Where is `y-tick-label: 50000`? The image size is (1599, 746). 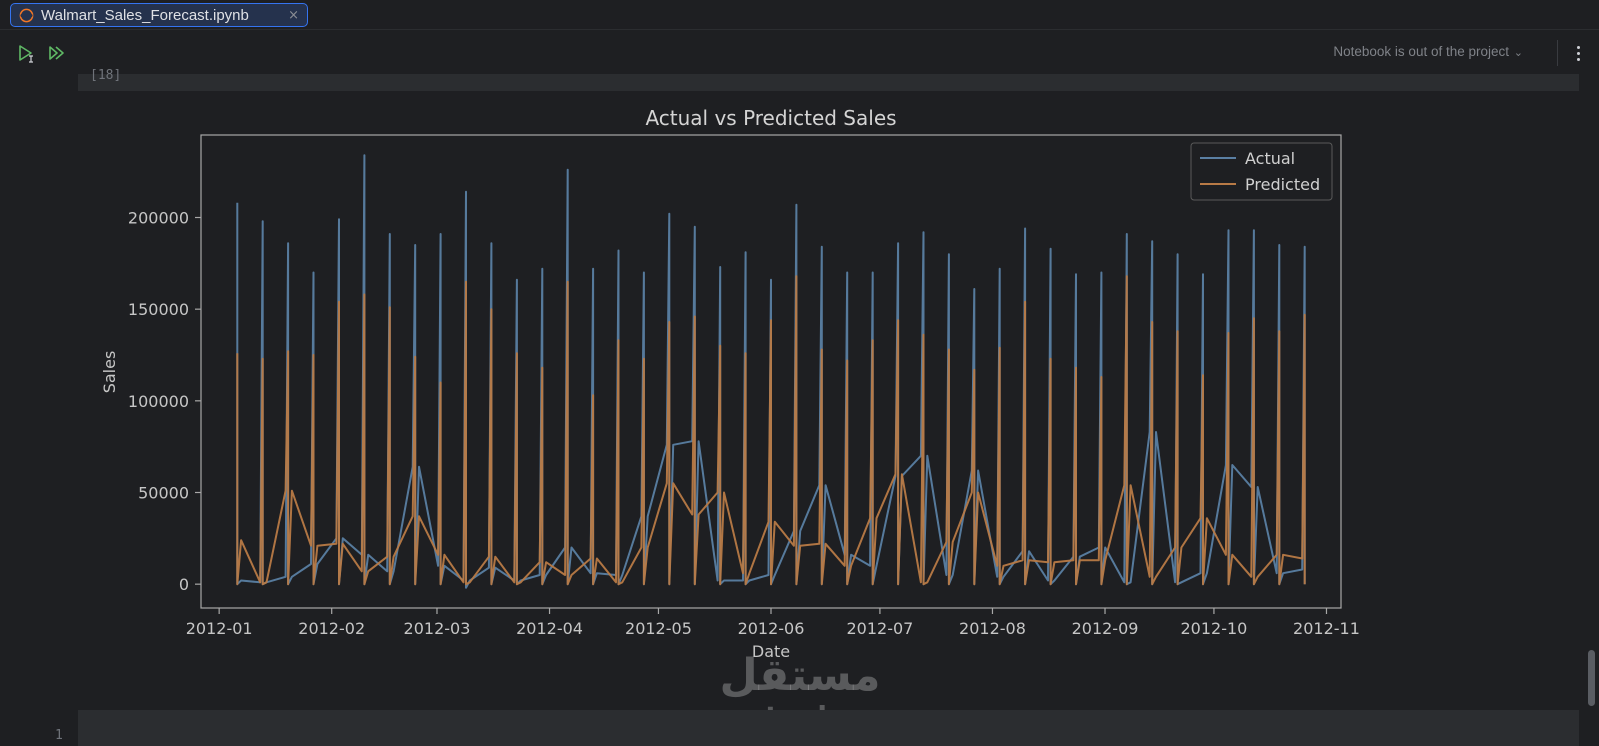 y-tick-label: 50000 is located at coordinates (163, 493).